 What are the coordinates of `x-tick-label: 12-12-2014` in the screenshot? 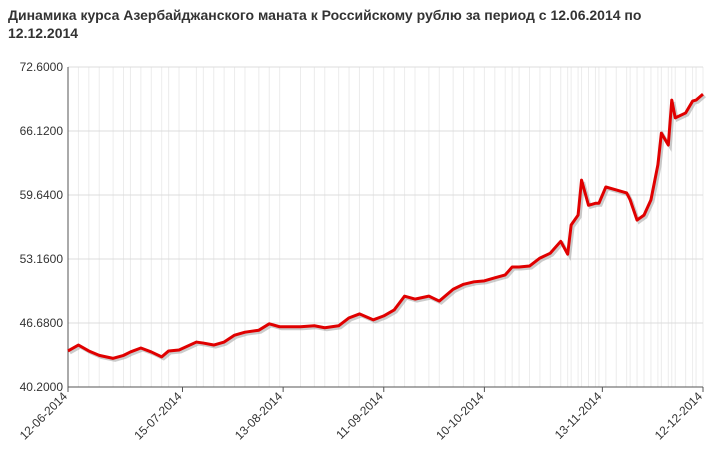 It's located at (679, 416).